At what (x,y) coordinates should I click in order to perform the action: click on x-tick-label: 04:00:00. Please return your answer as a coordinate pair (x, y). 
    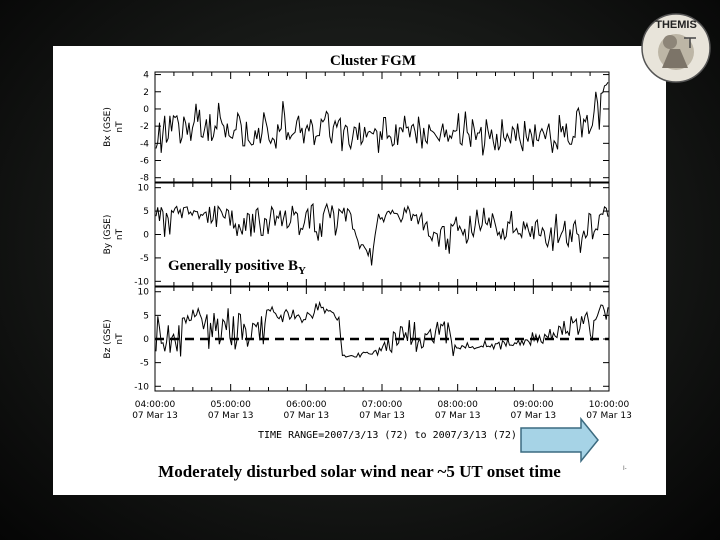
    Looking at the image, I should click on (155, 405).